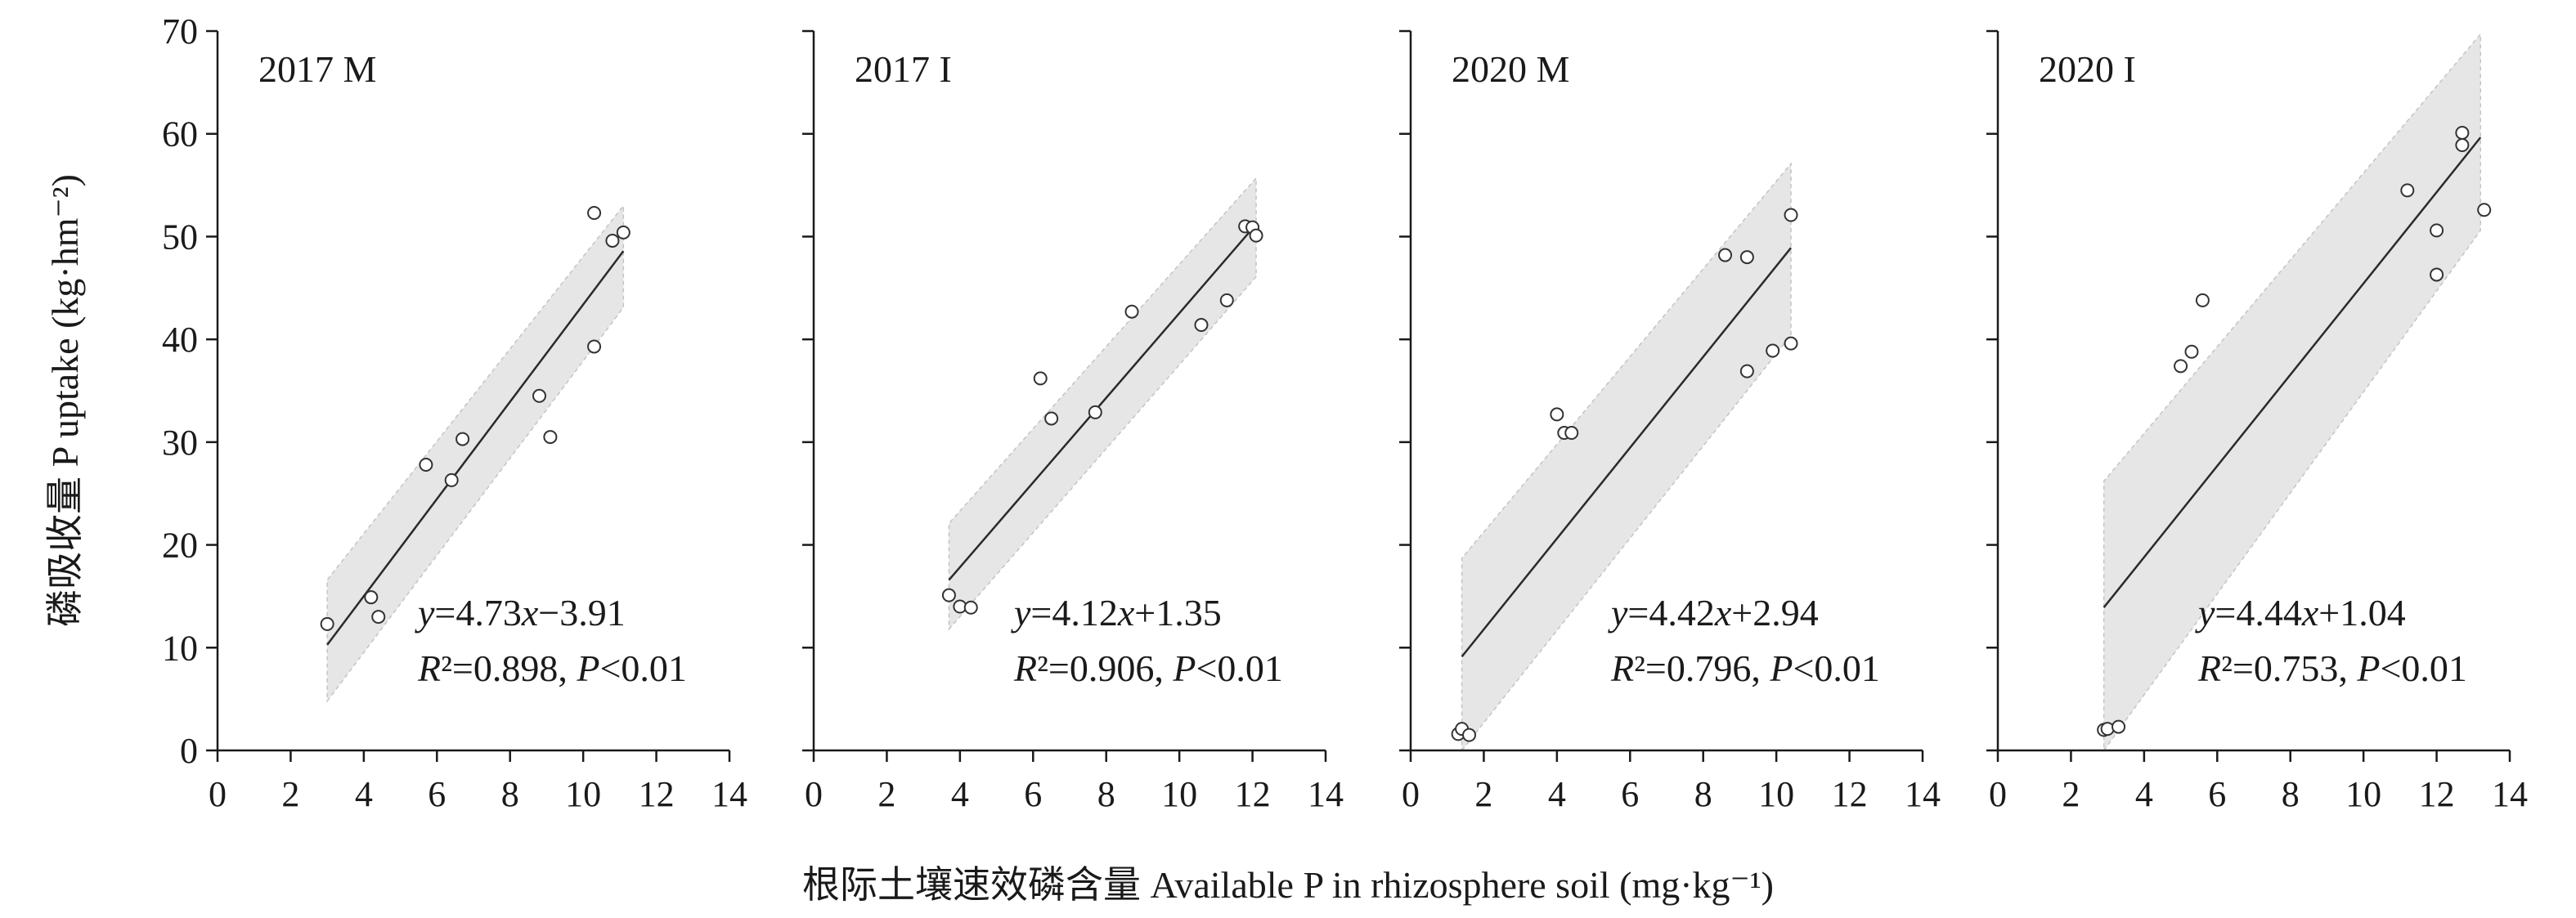 The height and width of the screenshot is (918, 2576). I want to click on regression-equation: y=4.42x+2.94, so click(1713, 613).